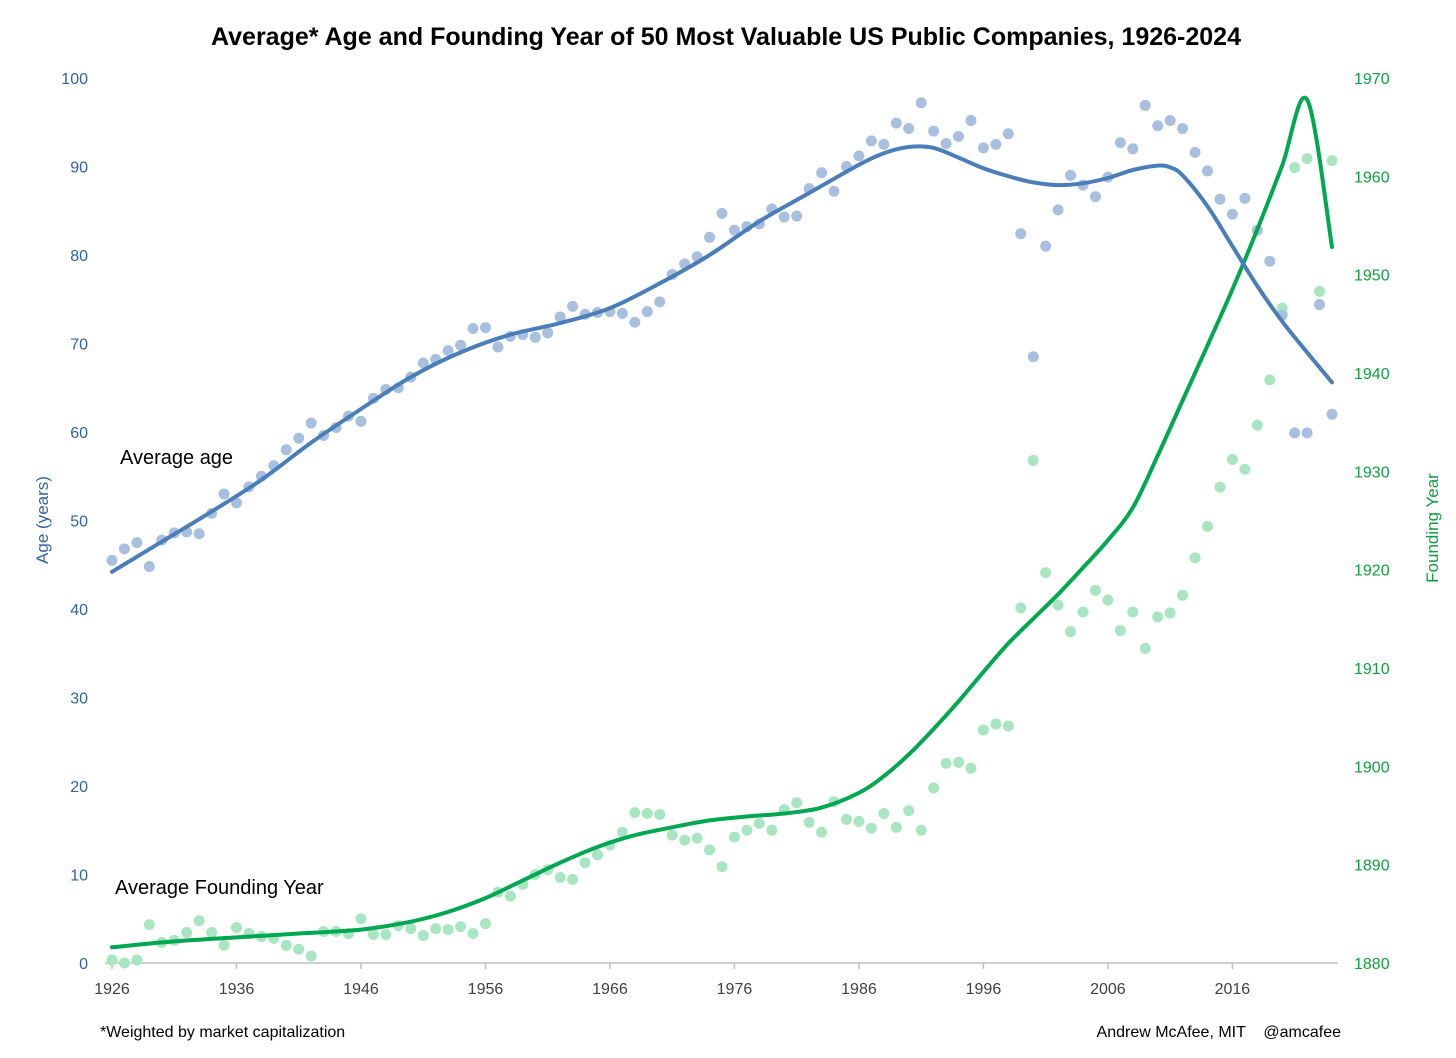 The height and width of the screenshot is (1058, 1456). I want to click on right-axis-title: Founding Year, so click(1432, 528).